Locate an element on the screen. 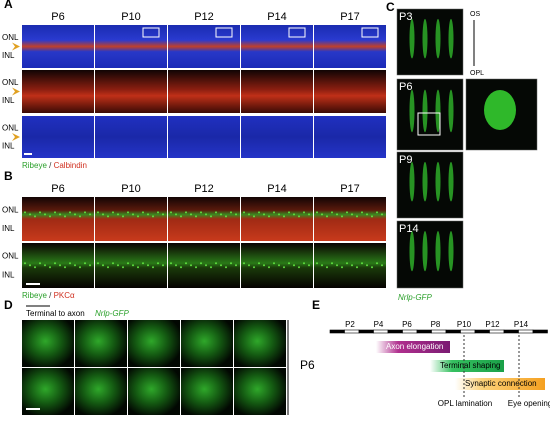  panel-label: B is located at coordinates (8, 176).